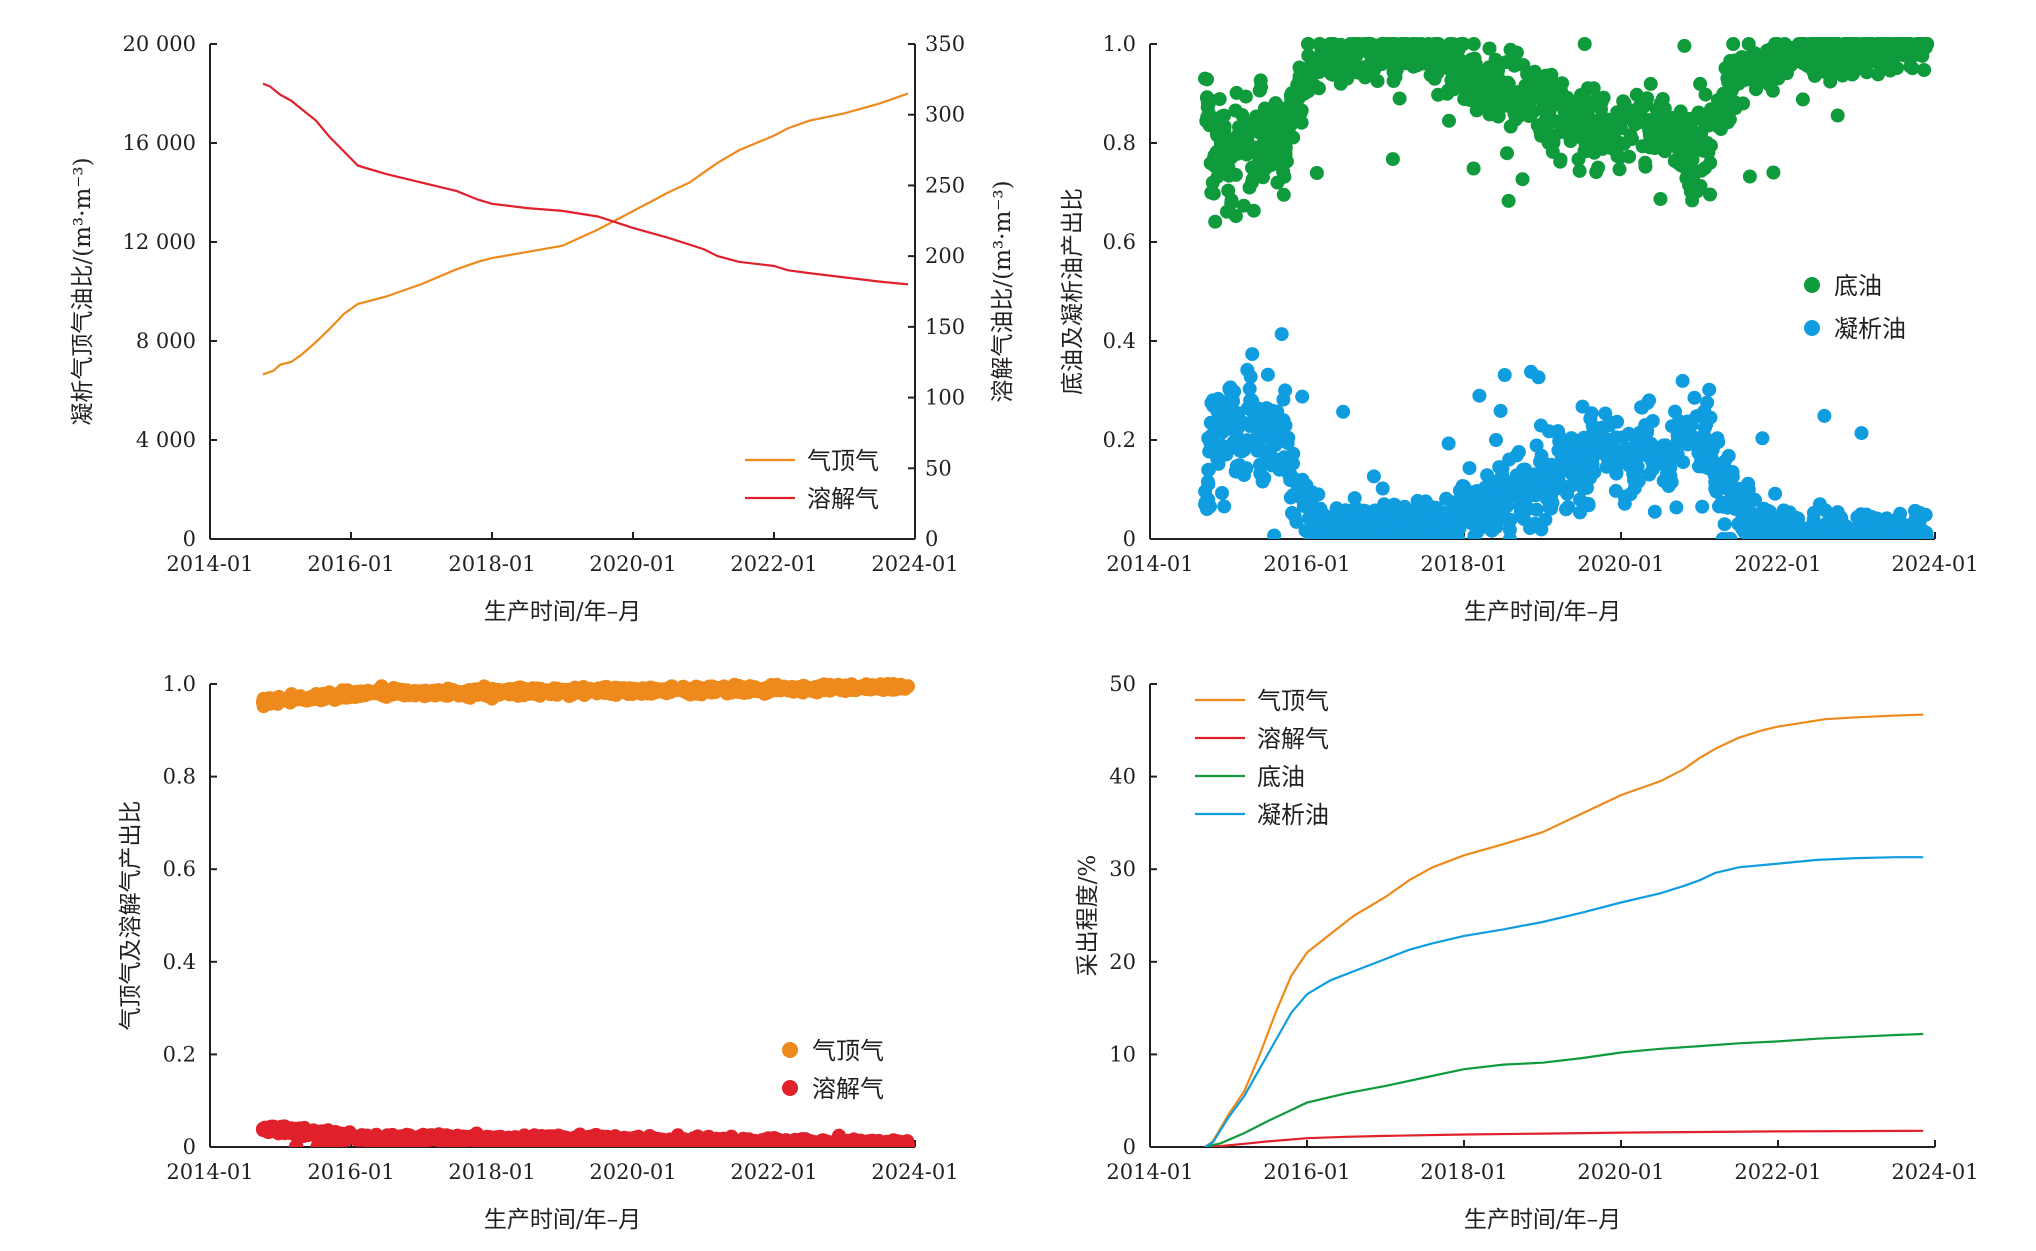 This screenshot has width=2036, height=1251. What do you see at coordinates (179, 1054) in the screenshot?
I see `y-tick-label: 0.2` at bounding box center [179, 1054].